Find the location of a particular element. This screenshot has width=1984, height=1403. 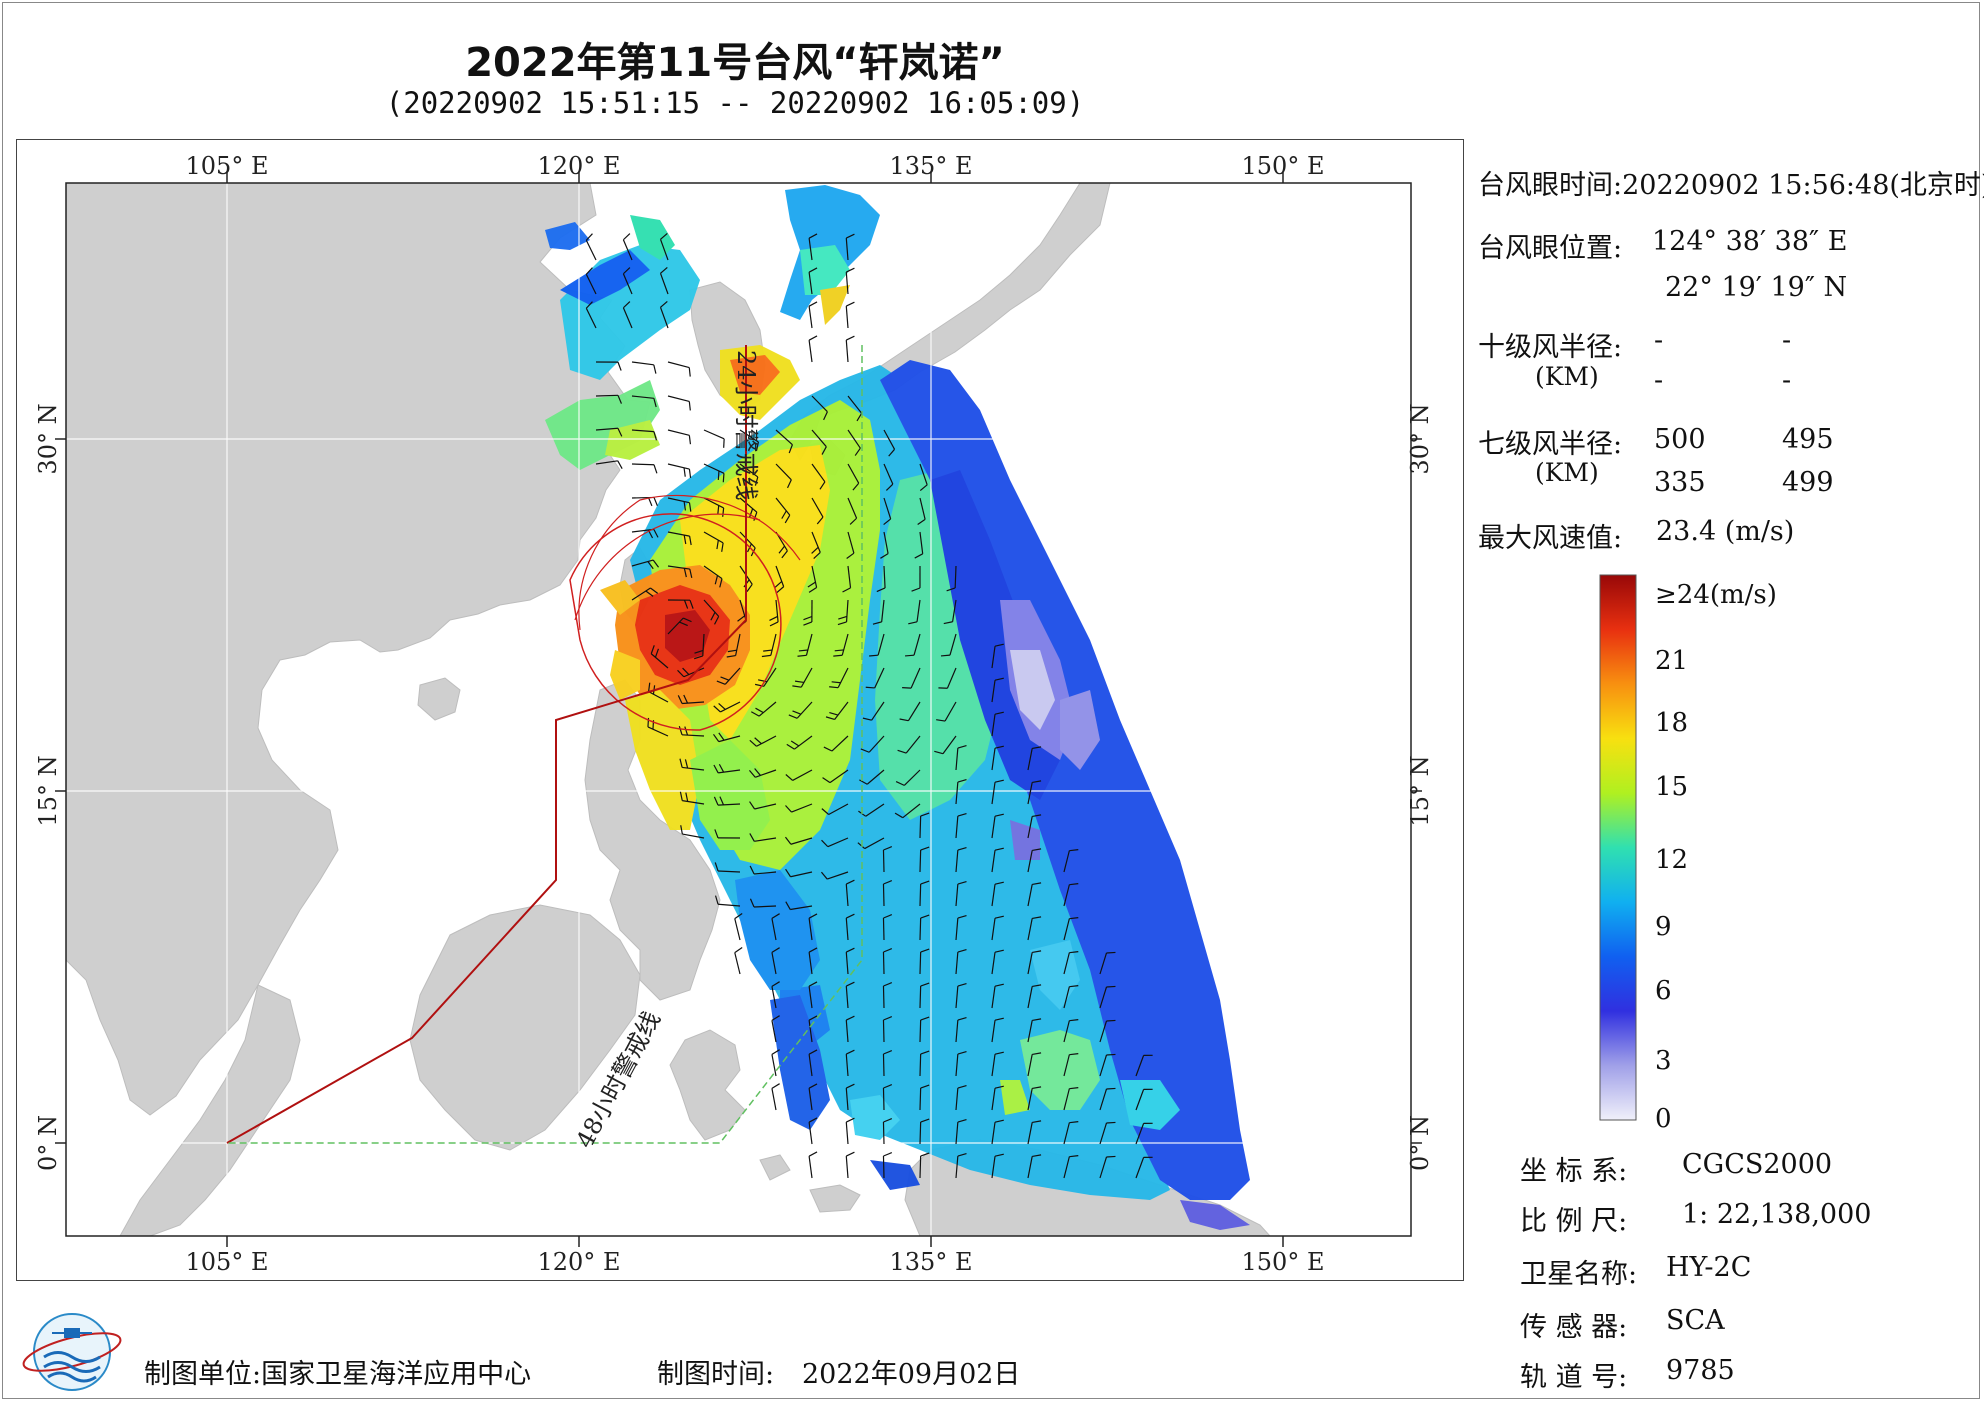

eye-time-label: 台风眼时间: is located at coordinates (1550, 185).